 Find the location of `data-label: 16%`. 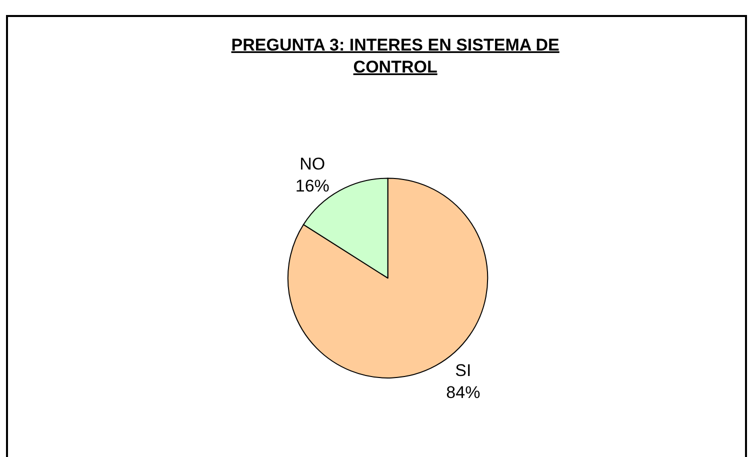

data-label: 16% is located at coordinates (312, 186).